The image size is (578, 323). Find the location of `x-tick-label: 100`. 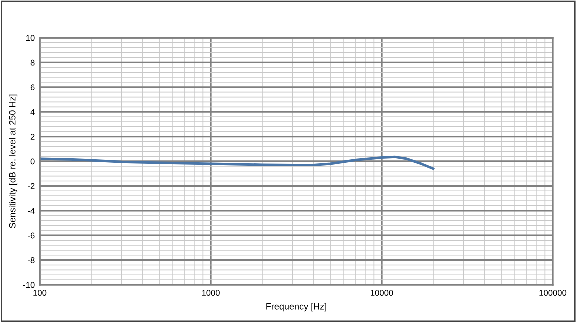

x-tick-label: 100 is located at coordinates (40, 293).